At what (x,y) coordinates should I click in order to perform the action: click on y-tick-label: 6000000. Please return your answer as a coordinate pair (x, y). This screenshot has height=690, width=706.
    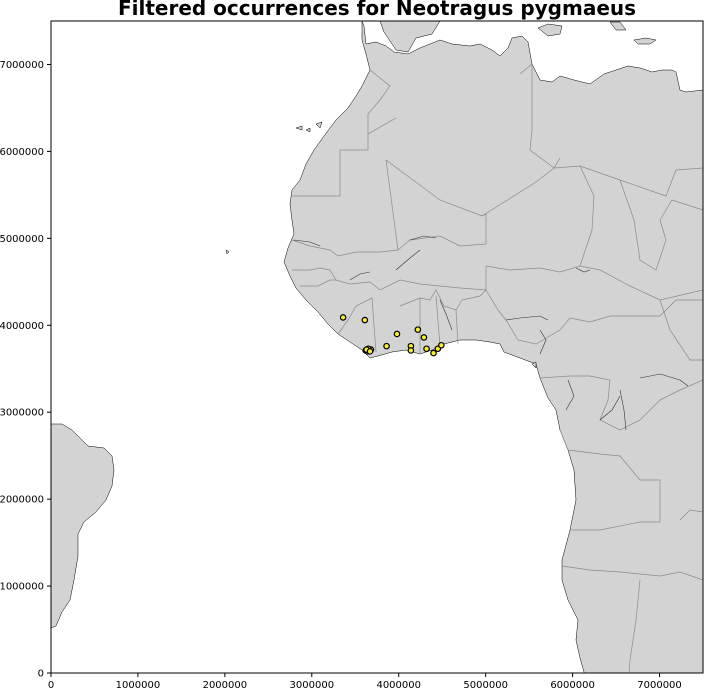
    Looking at the image, I should click on (22, 152).